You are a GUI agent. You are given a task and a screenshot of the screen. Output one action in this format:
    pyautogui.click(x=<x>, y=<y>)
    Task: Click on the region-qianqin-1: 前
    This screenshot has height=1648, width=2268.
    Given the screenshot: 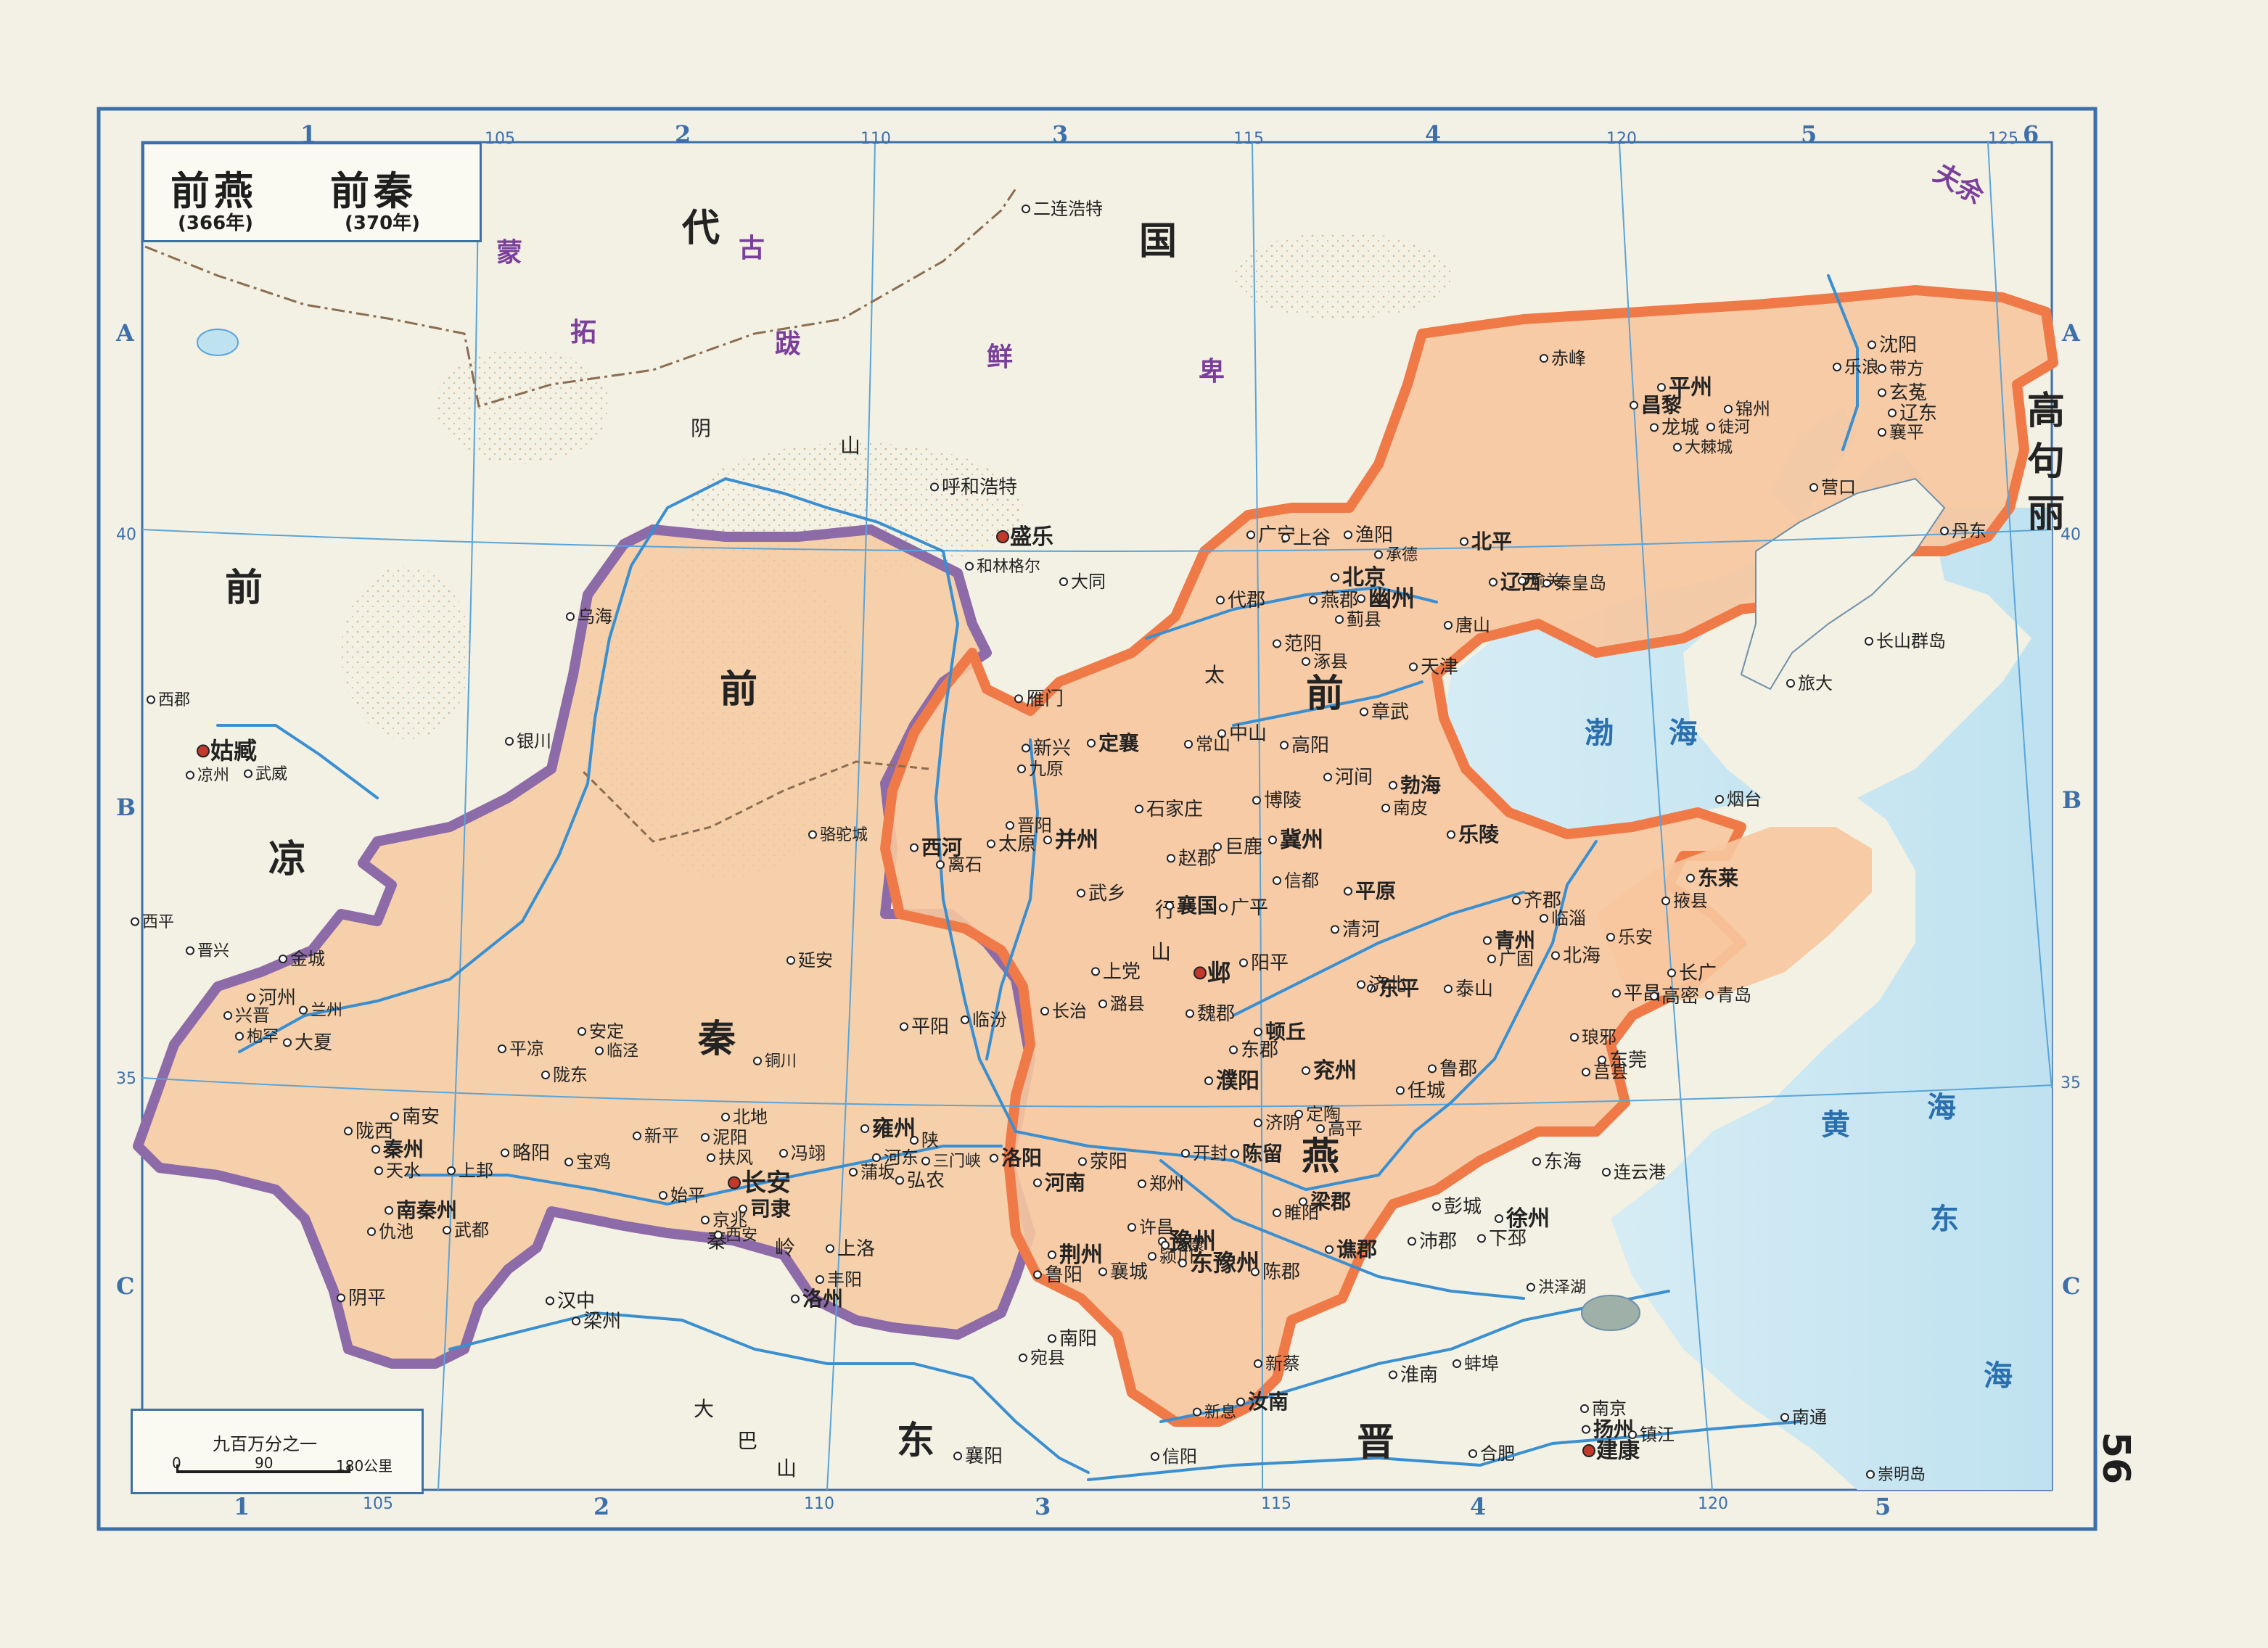 What is the action you would take?
    pyautogui.click(x=739, y=689)
    